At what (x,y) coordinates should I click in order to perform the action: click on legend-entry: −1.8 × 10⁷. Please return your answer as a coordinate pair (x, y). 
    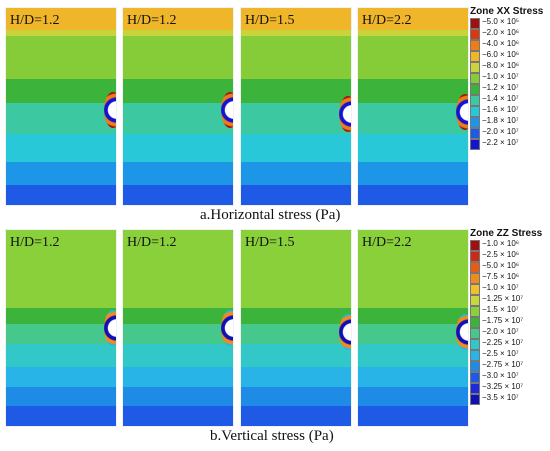
    Looking at the image, I should click on (506, 122).